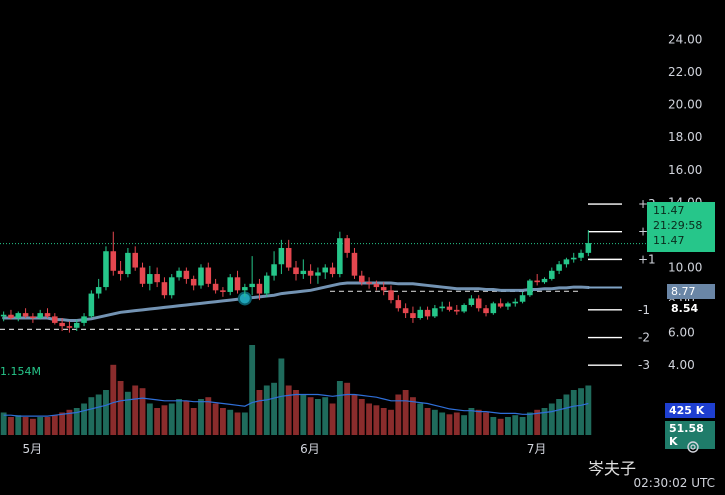 Image resolution: width=725 pixels, height=495 pixels. I want to click on time-axis: 5月 6月 7月, so click(284, 449).